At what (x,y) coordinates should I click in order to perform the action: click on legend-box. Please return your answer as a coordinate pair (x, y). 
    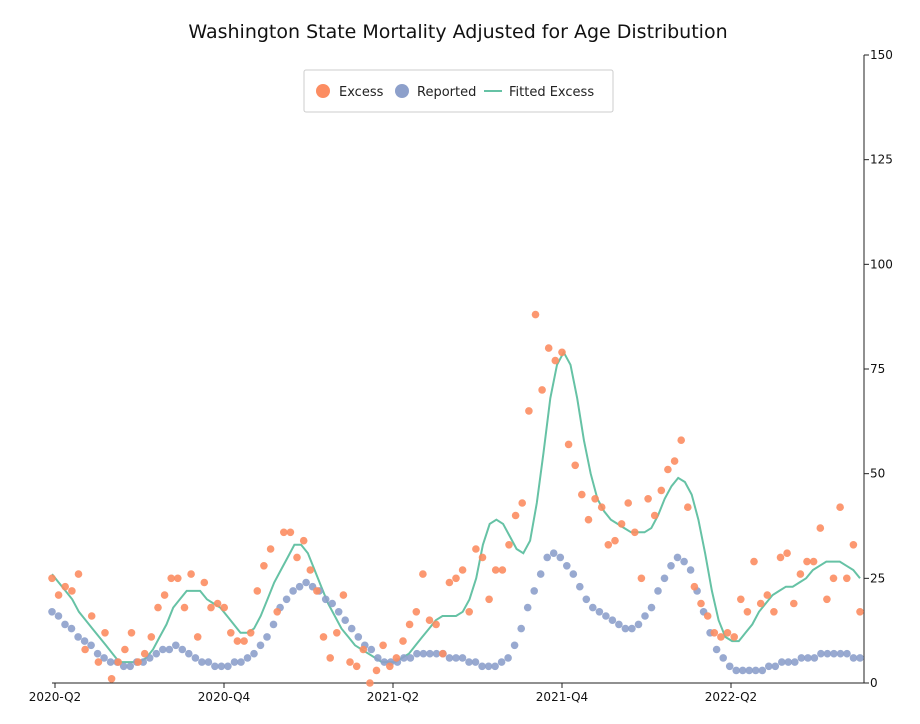
    Looking at the image, I should click on (458, 91).